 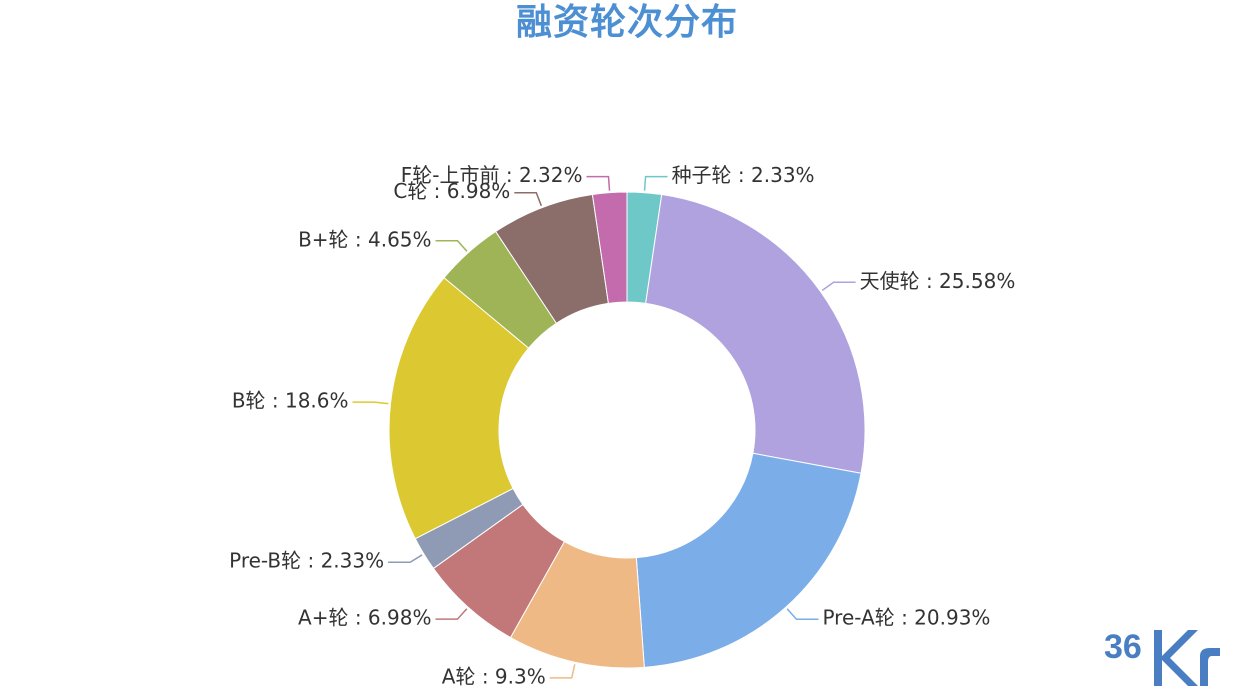 I want to click on slice-3-leader, so click(x=562, y=671).